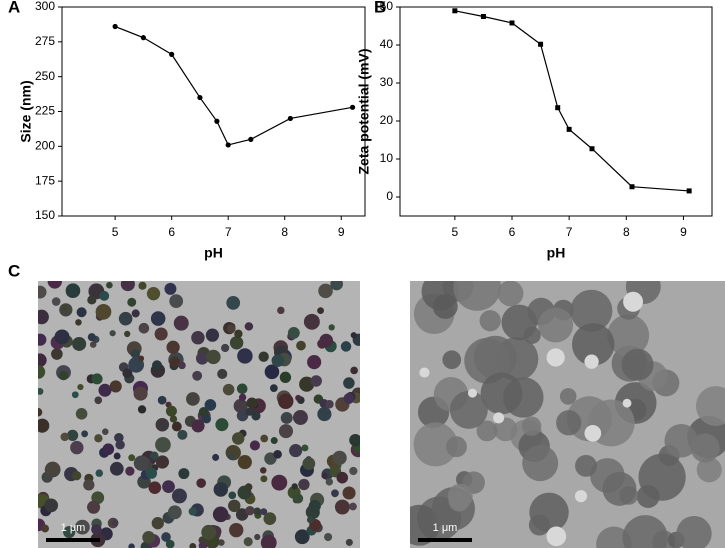 Image resolution: width=725 pixels, height=548 pixels. I want to click on y-tick-label: 250, so click(45, 76).